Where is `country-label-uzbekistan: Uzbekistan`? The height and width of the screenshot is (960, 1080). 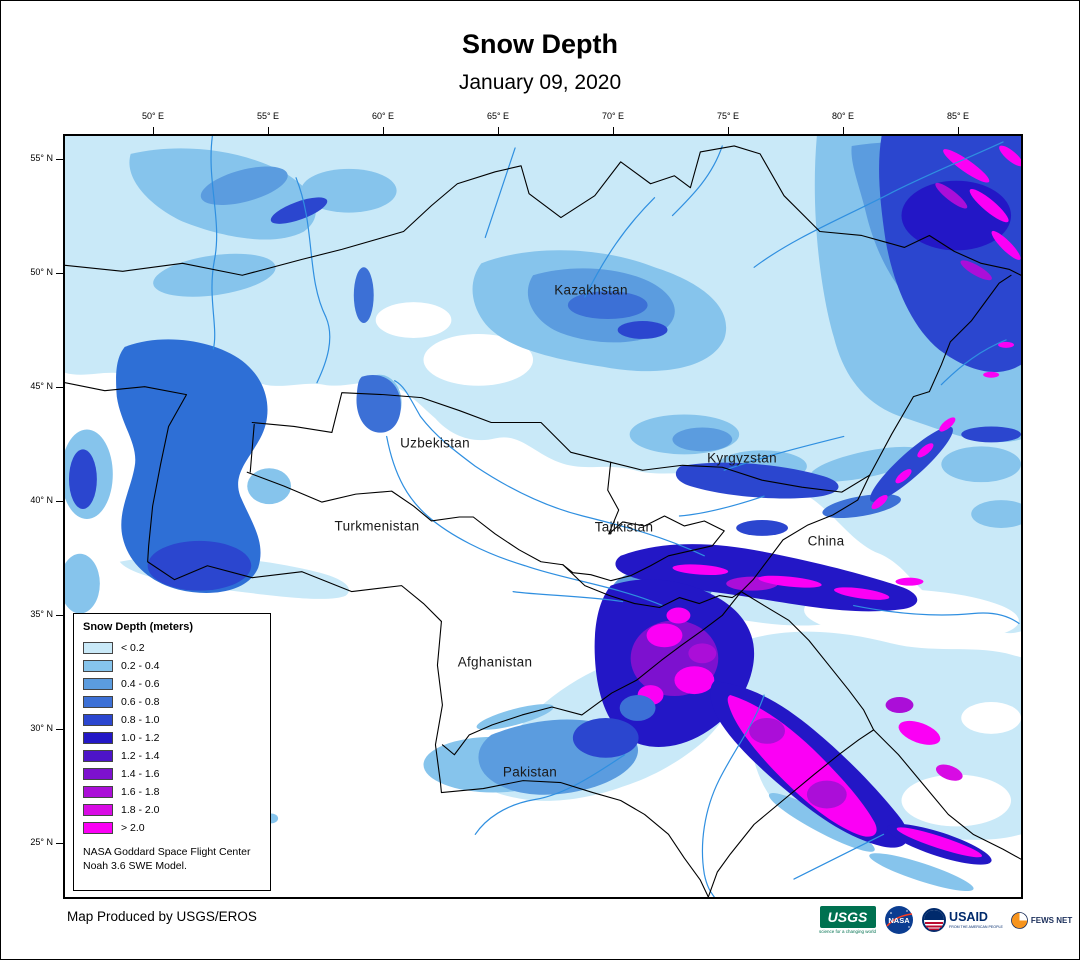
country-label-uzbekistan: Uzbekistan is located at coordinates (435, 443).